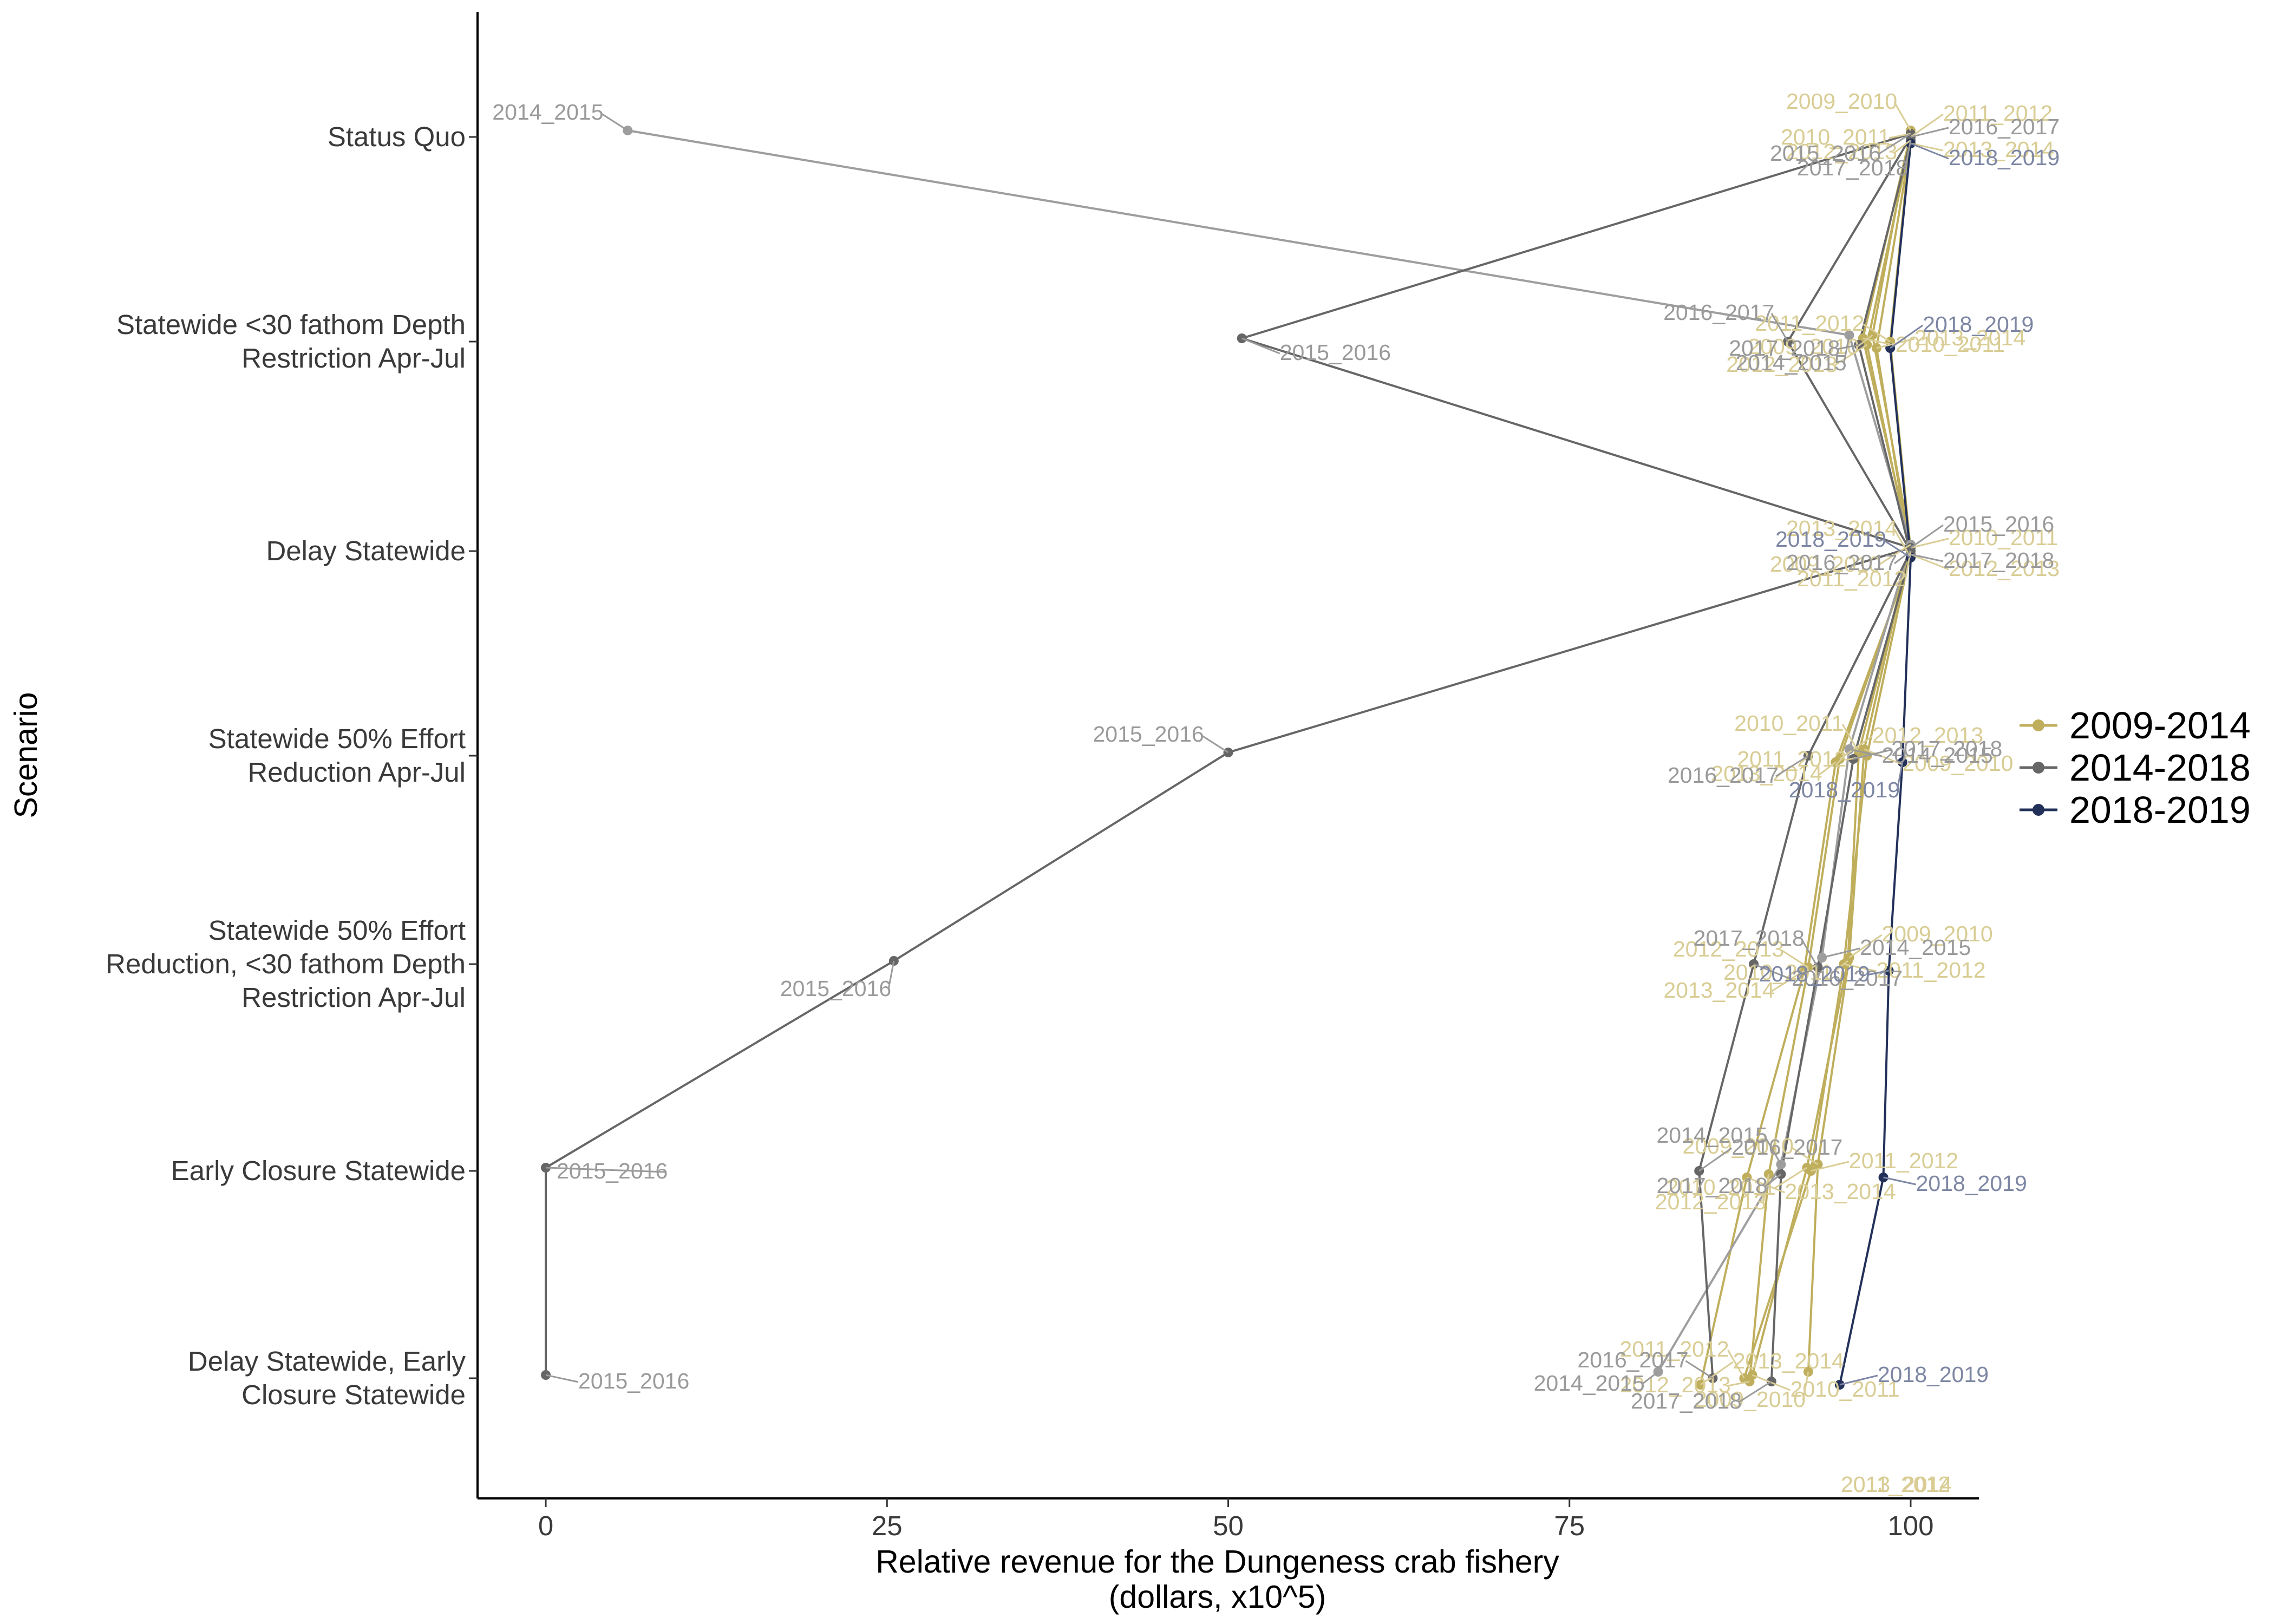 This screenshot has height=1624, width=2274. What do you see at coordinates (327, 1361) in the screenshot?
I see `y-category-label: Delay Statewide, Early` at bounding box center [327, 1361].